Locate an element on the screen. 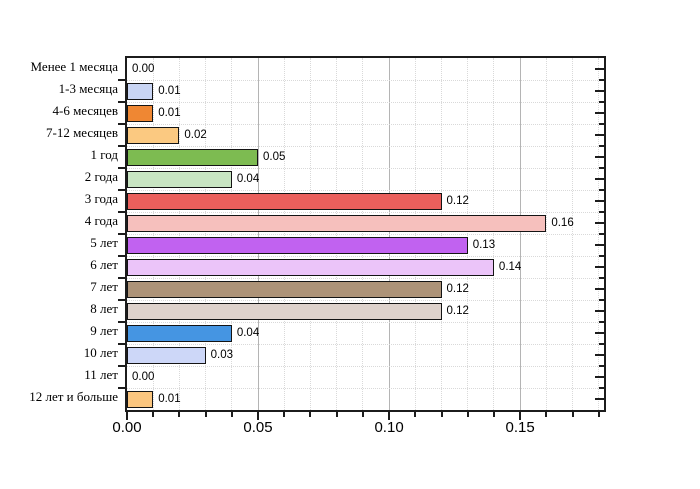 The height and width of the screenshot is (489, 700). bar-value-label: 0.02 is located at coordinates (195, 135).